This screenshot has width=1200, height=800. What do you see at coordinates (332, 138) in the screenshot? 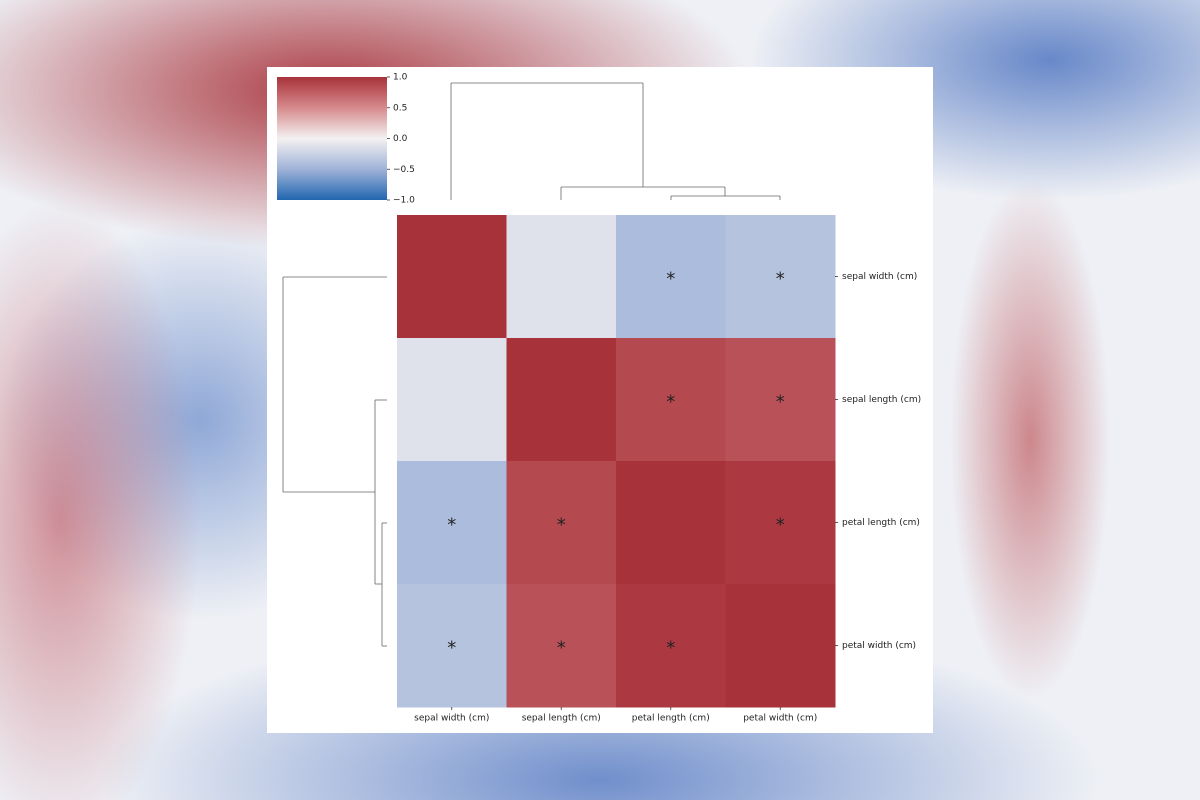
I see `colorbar` at bounding box center [332, 138].